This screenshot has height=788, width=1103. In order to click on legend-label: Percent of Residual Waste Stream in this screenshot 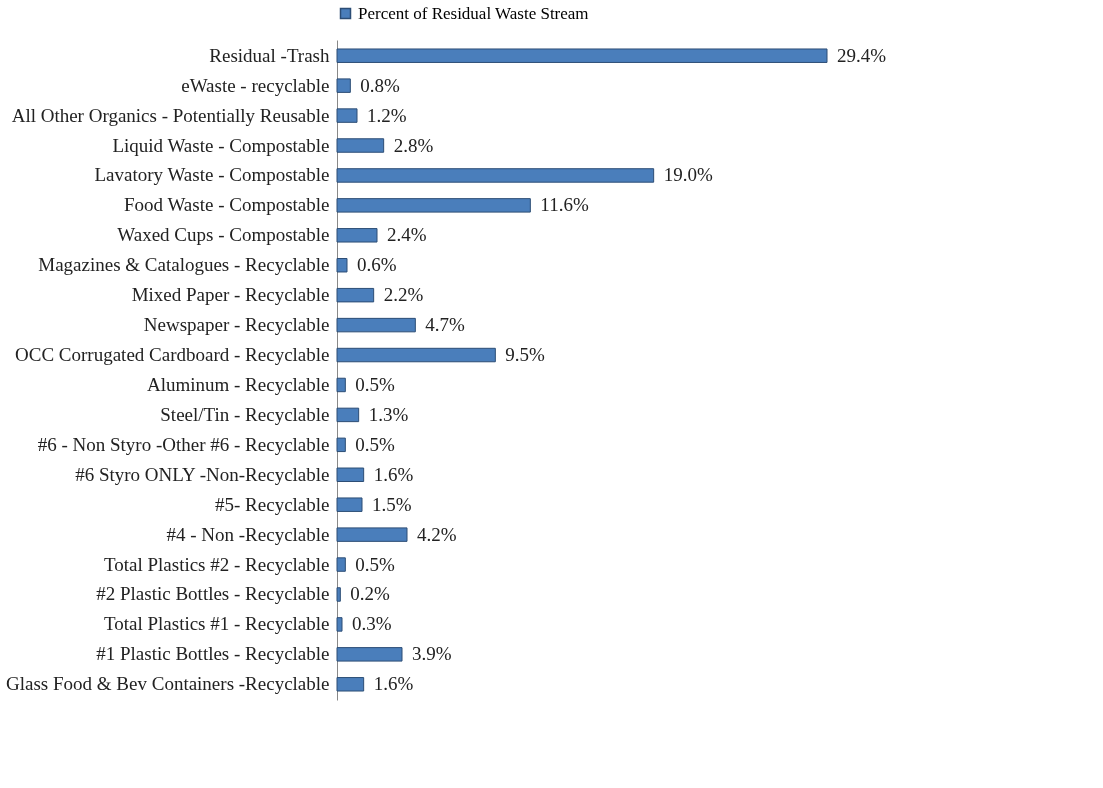, I will do `click(473, 13)`.